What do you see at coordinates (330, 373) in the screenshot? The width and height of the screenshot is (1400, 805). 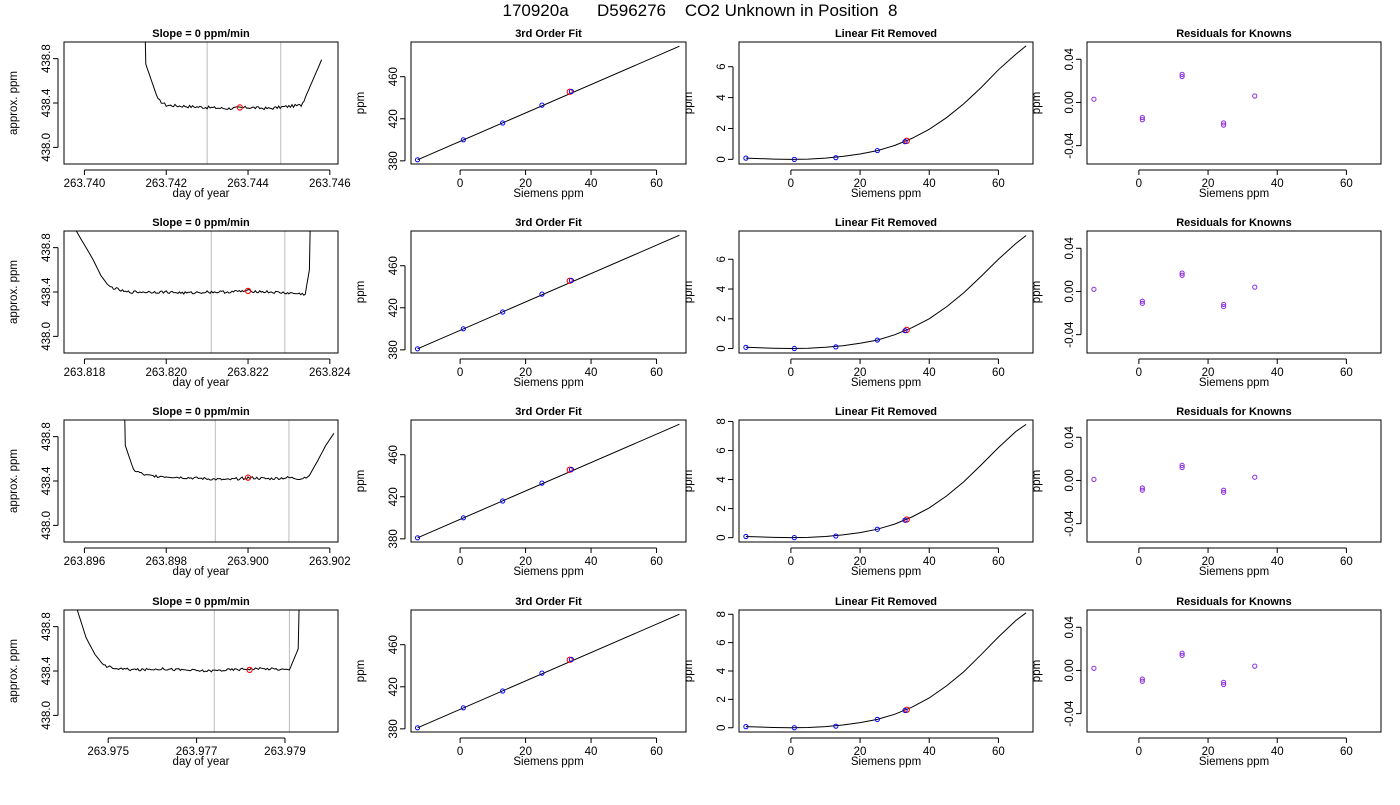 I see `x-tick-label: 263.824` at bounding box center [330, 373].